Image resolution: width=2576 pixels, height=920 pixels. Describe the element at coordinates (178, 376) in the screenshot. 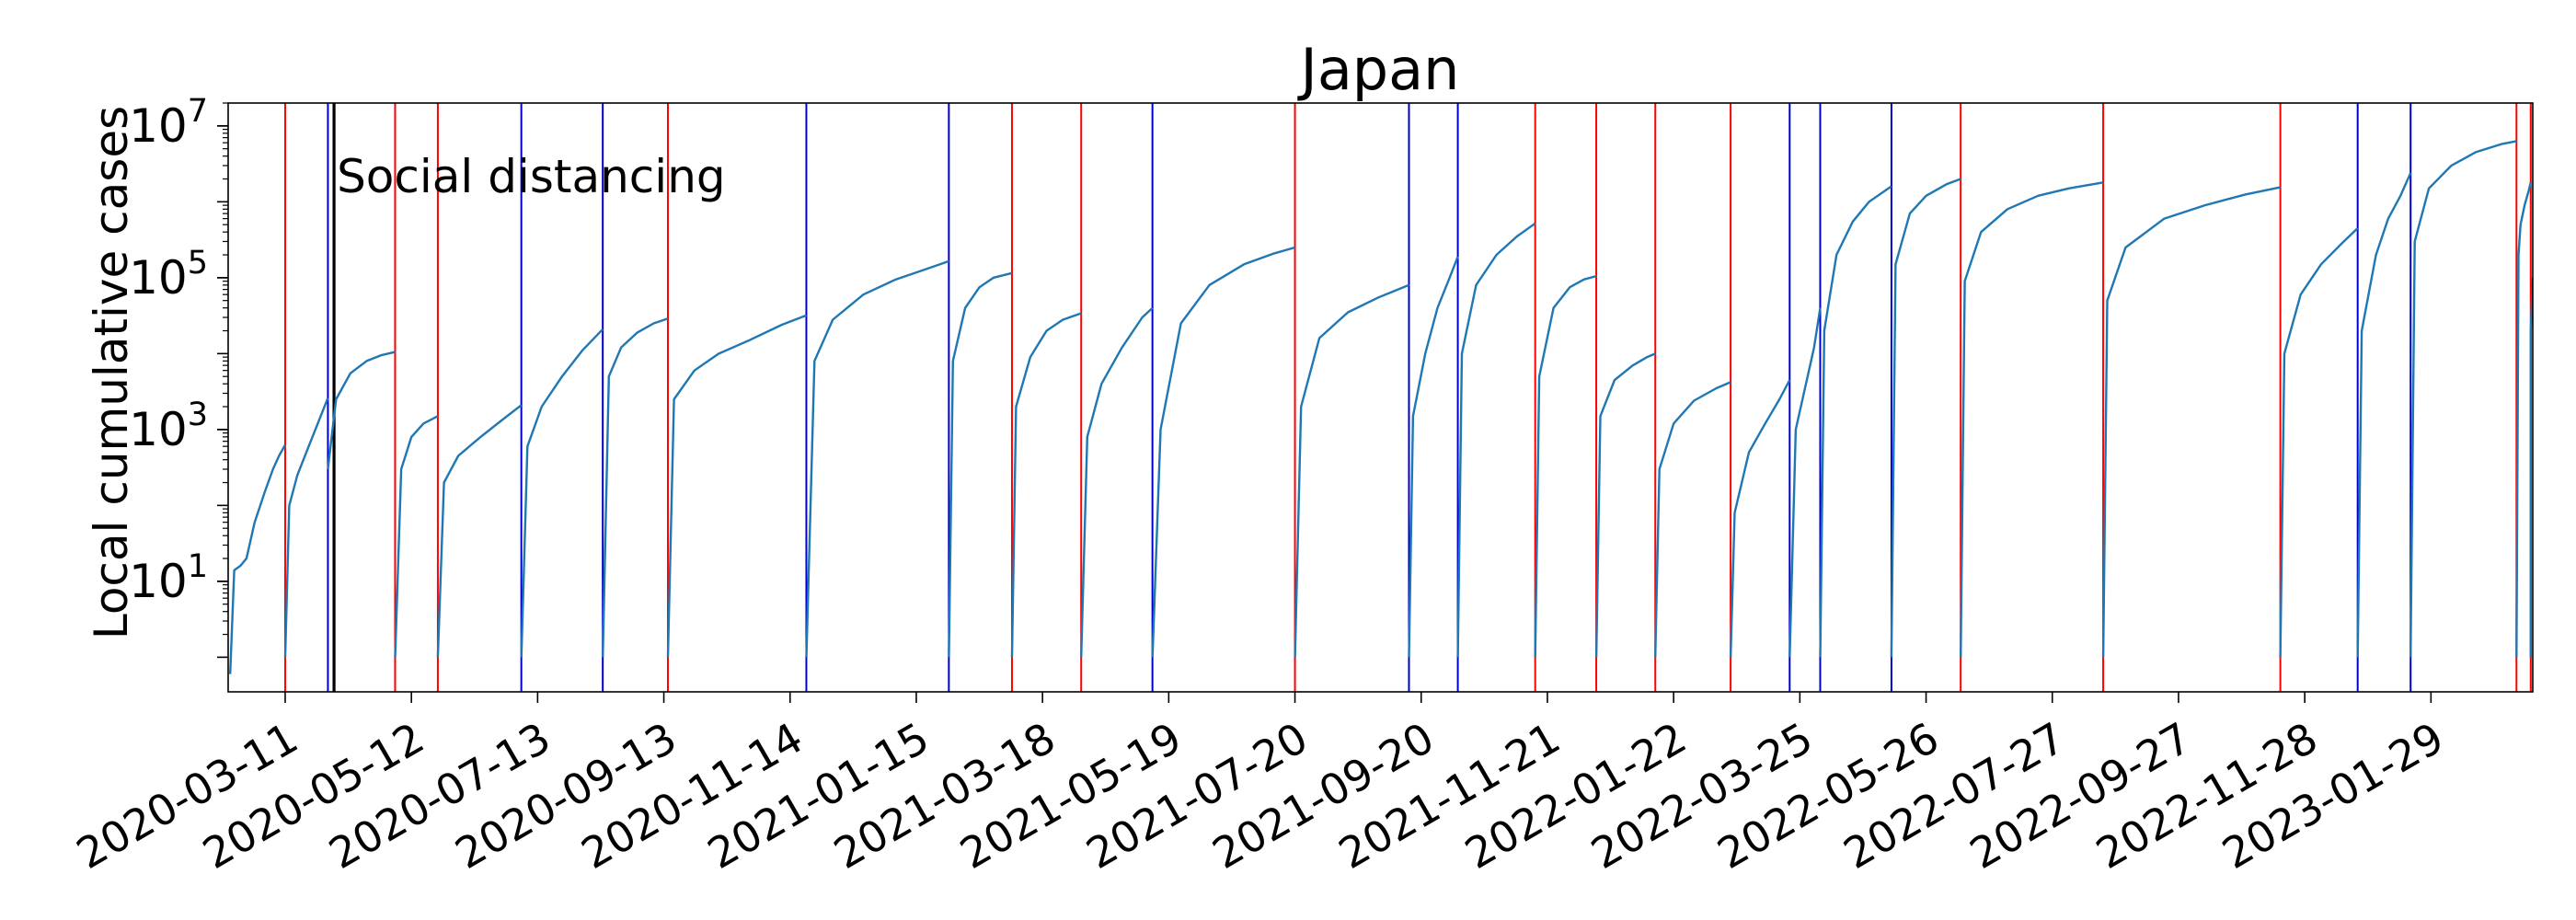

I see `y-axis: 10¹ 103 10⁵ 10⁷` at that location.